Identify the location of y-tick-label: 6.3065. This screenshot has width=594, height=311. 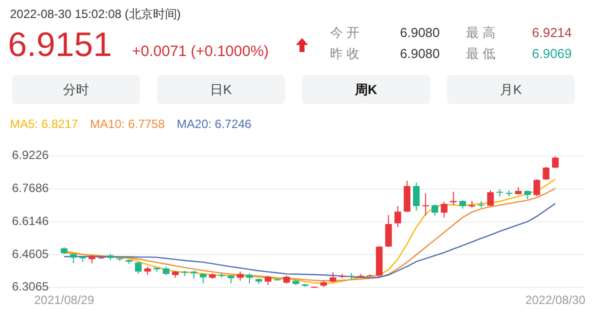
(31, 287).